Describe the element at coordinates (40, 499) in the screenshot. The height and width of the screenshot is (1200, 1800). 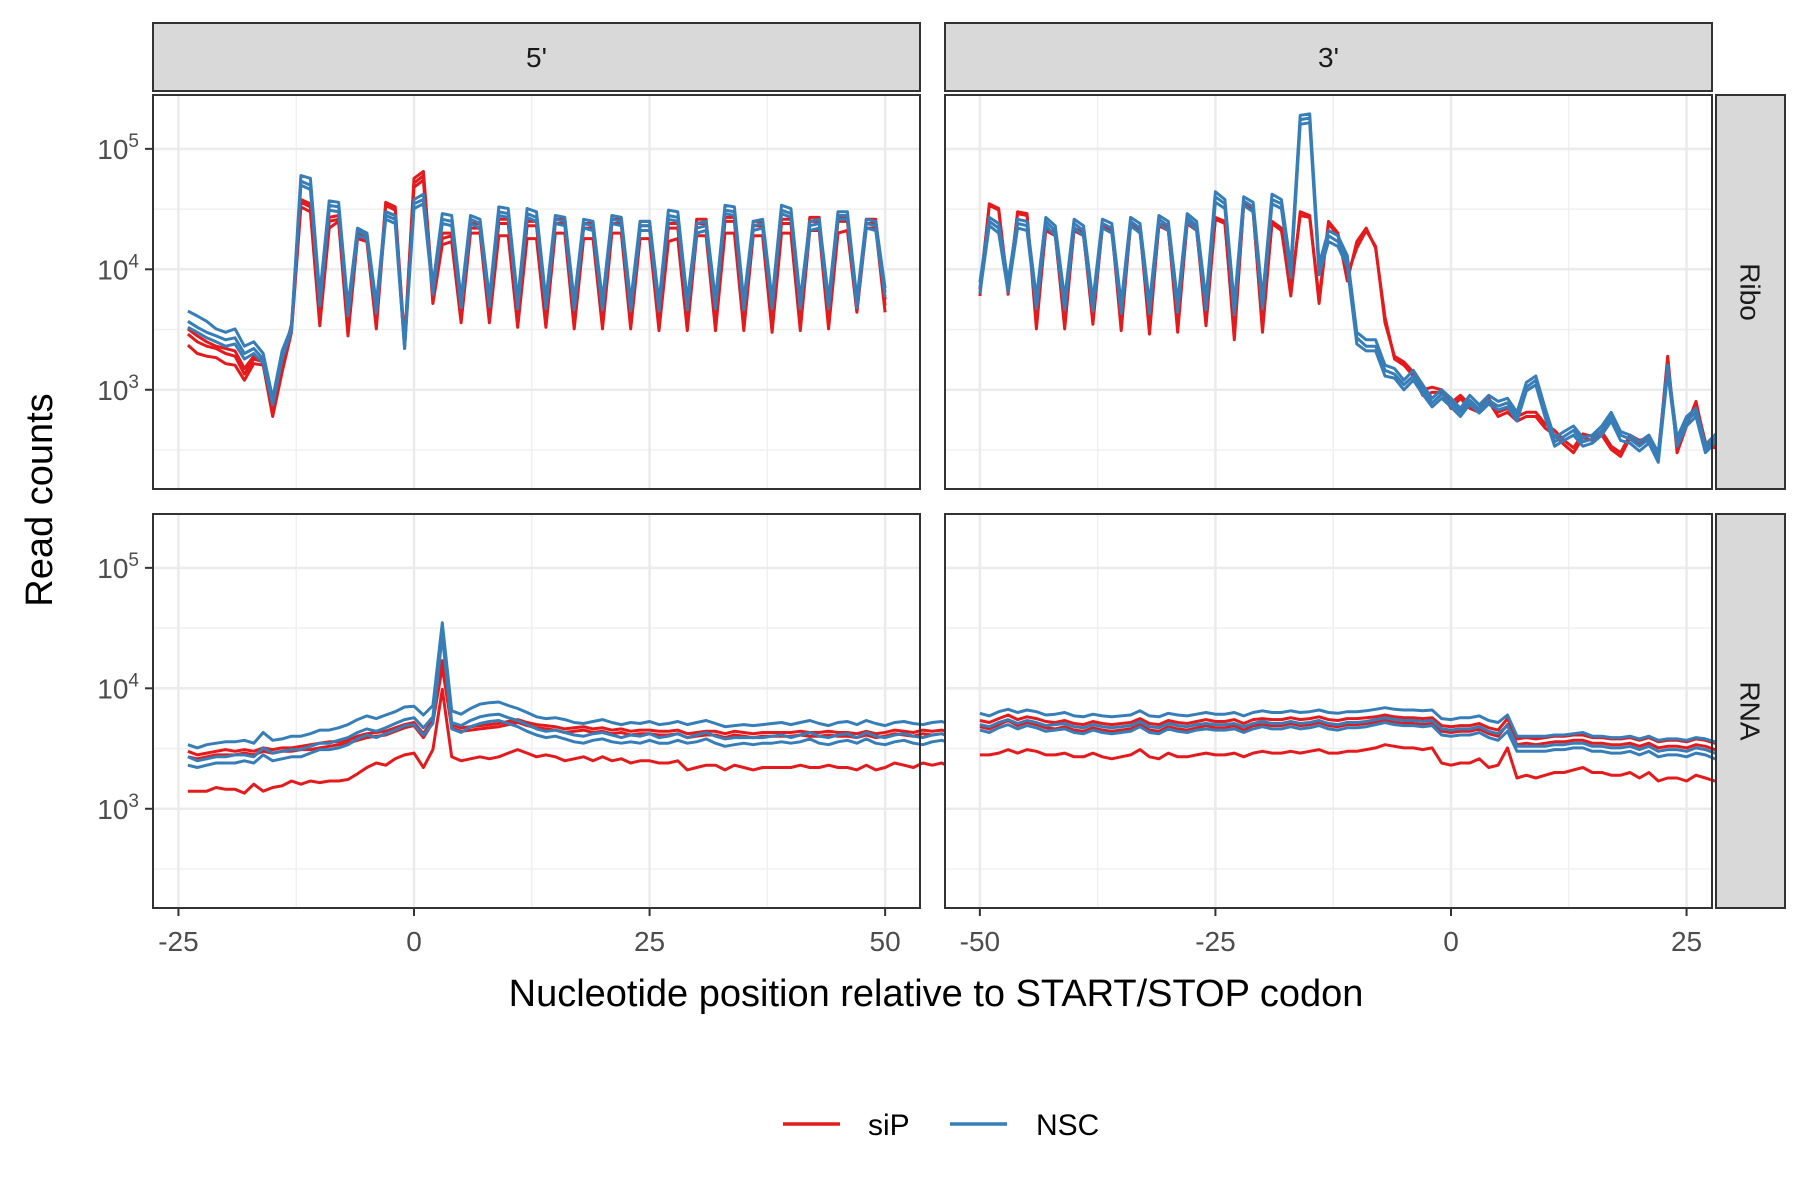
I see `y-axis-title: Read counts` at that location.